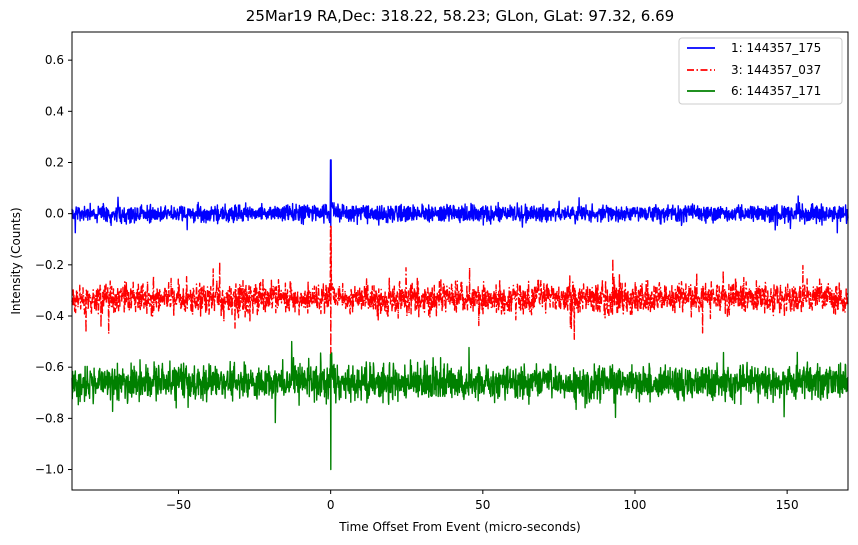 This screenshot has width=858, height=545. What do you see at coordinates (776, 70) in the screenshot?
I see `legend-label-3: 3: 144357_037` at bounding box center [776, 70].